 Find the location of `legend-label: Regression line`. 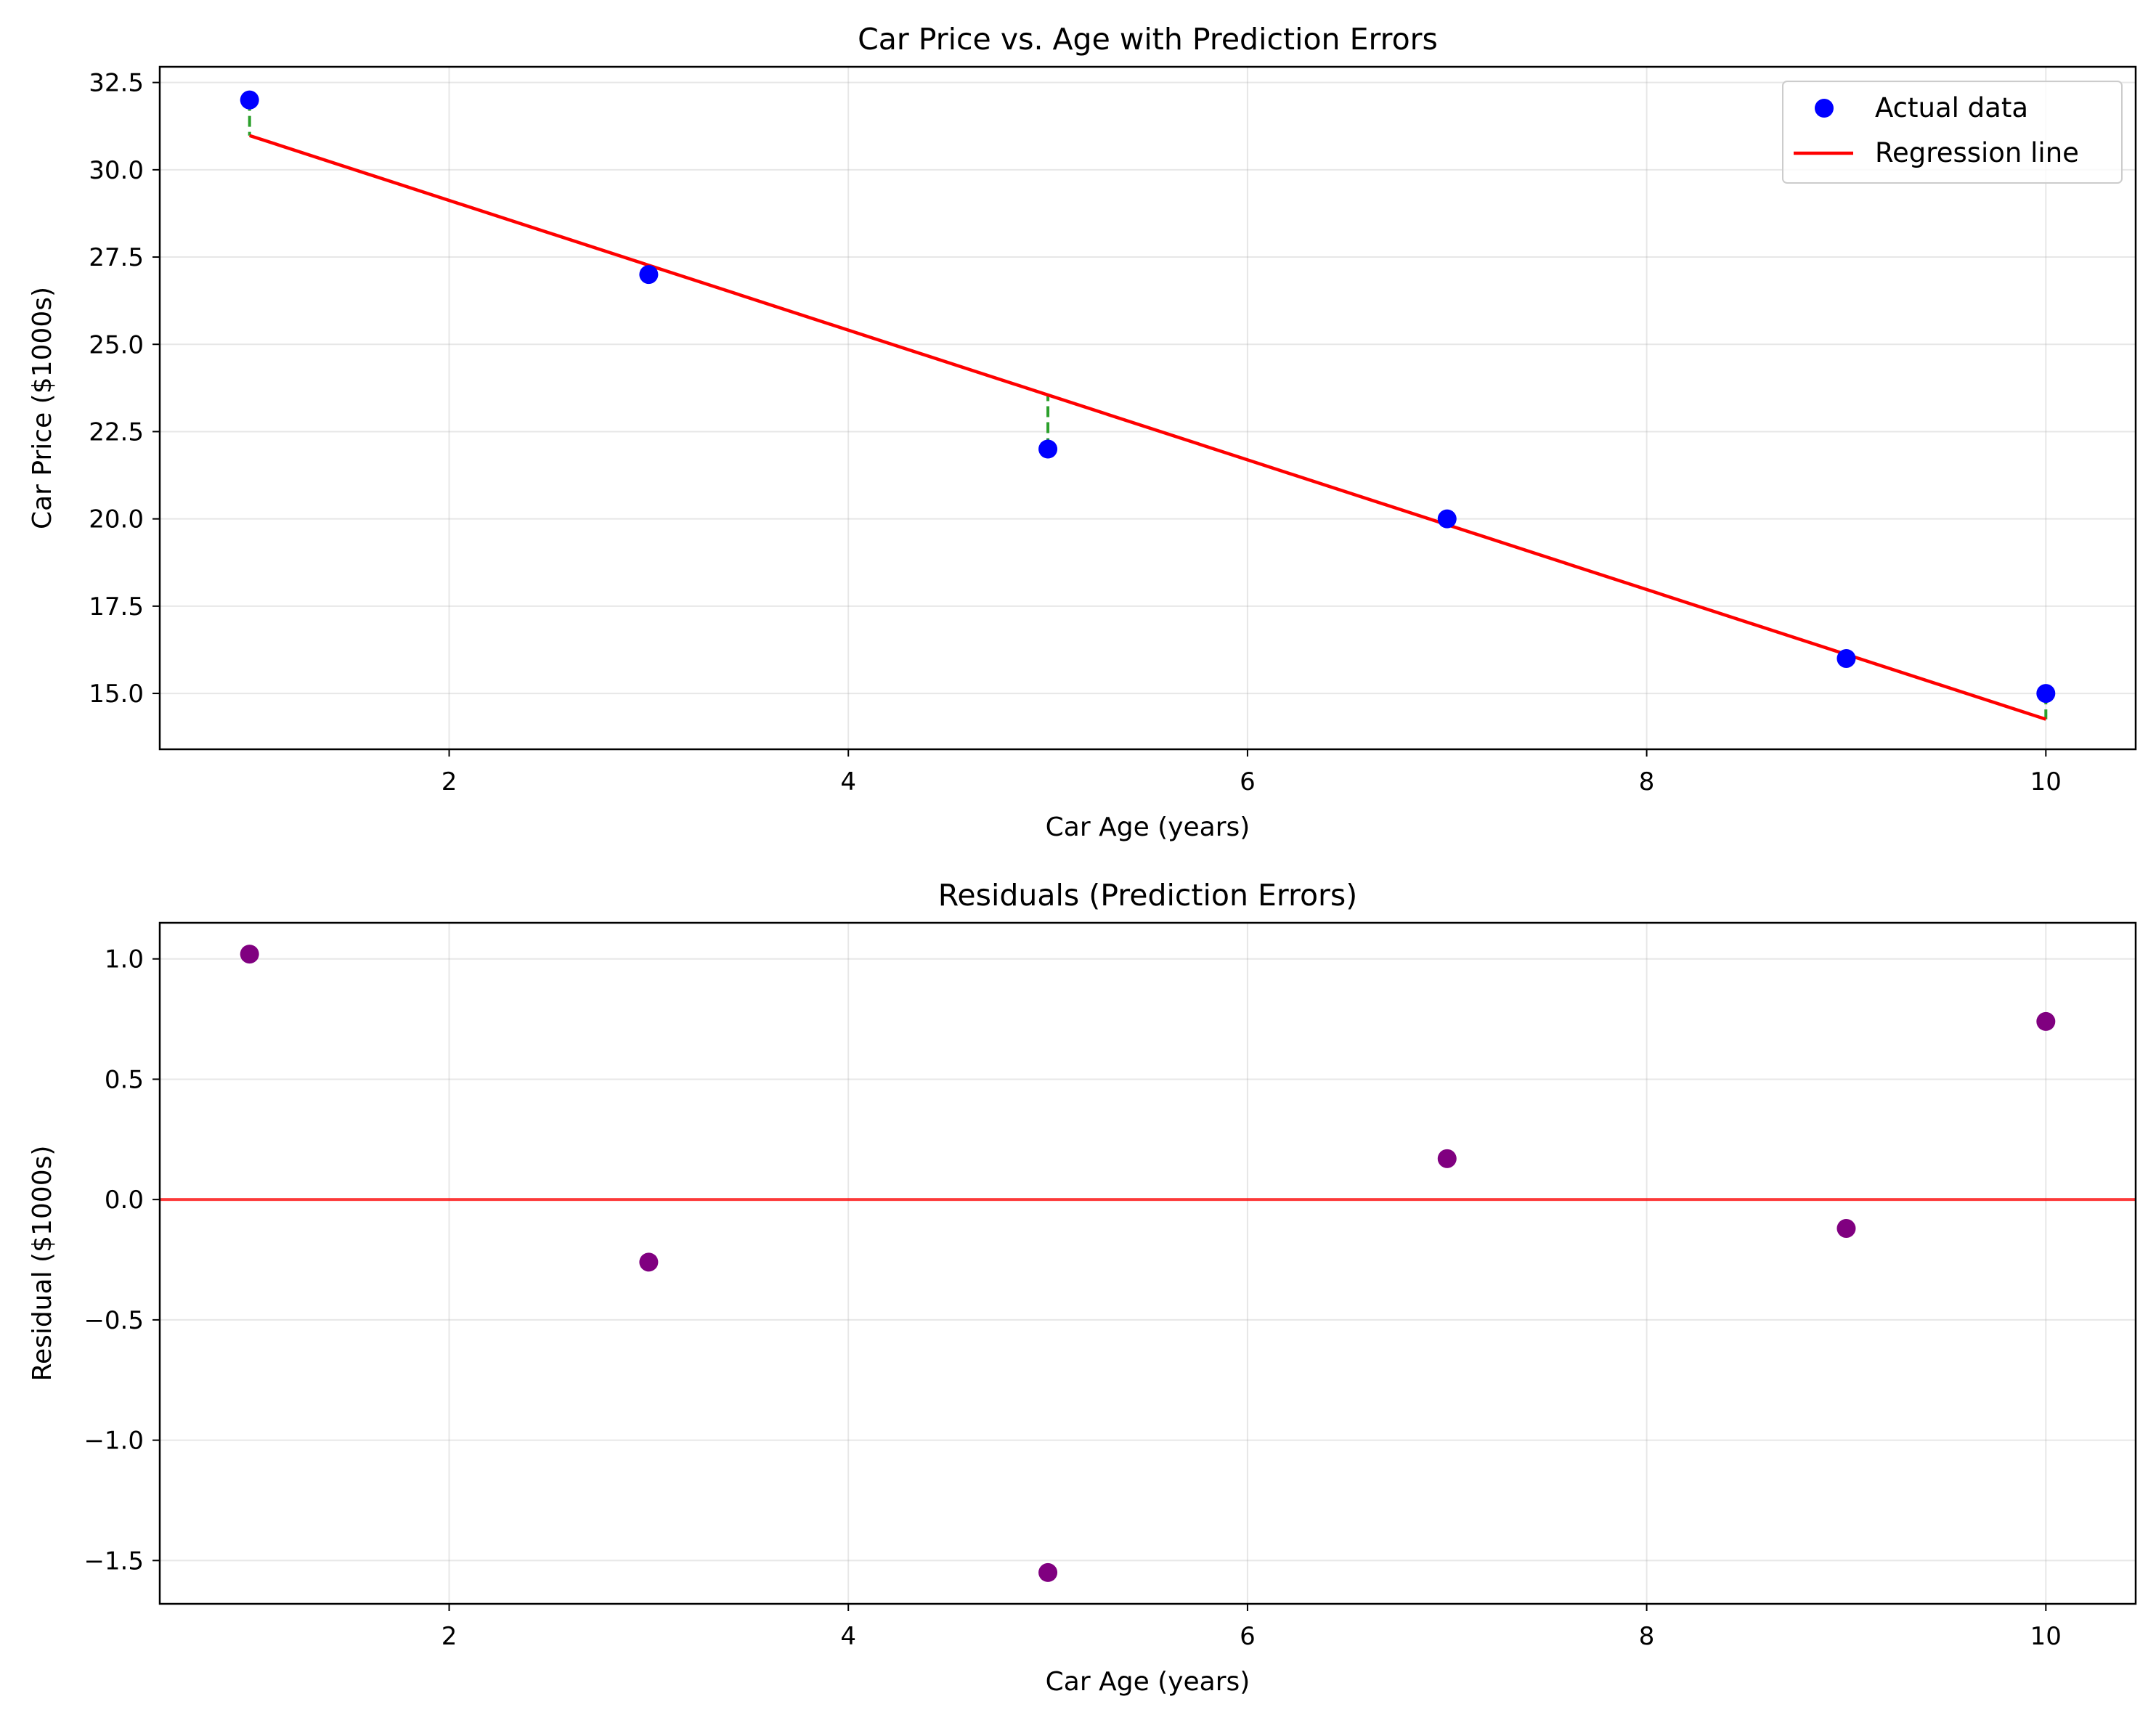

legend-label: Regression line is located at coordinates (1977, 152).